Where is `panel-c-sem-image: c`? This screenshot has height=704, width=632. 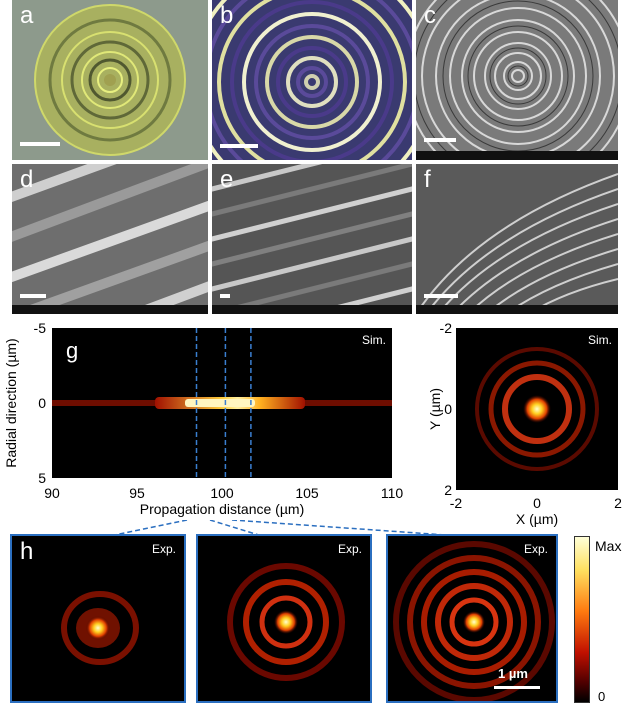
panel-c-sem-image: c is located at coordinates (517, 80).